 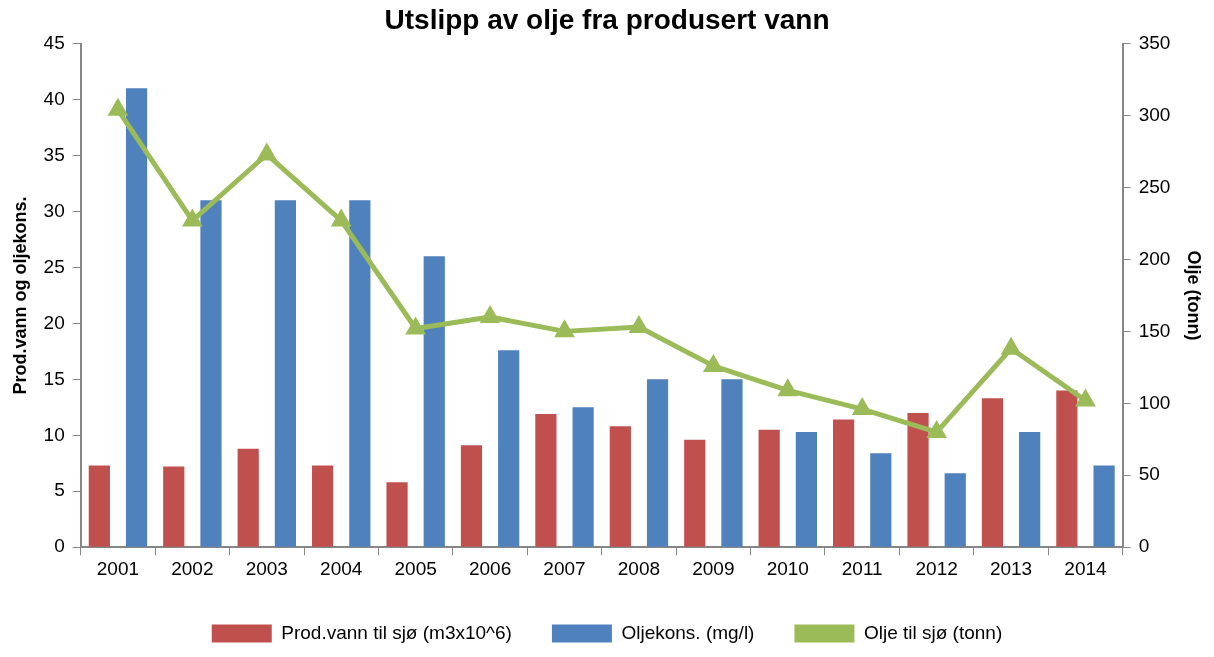 What do you see at coordinates (490, 568) in the screenshot?
I see `x-tick-label: 2006` at bounding box center [490, 568].